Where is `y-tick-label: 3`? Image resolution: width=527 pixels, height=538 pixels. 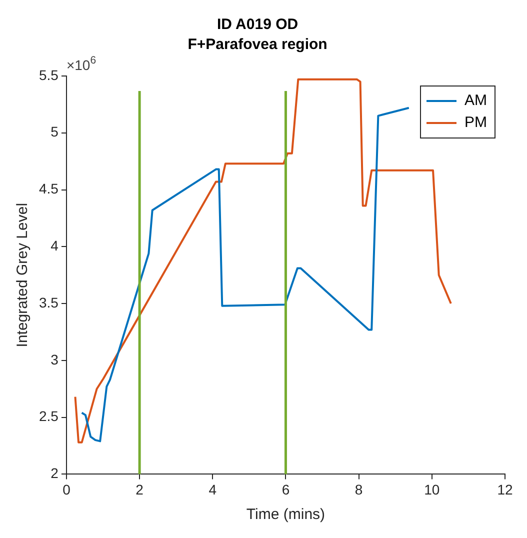
y-tick-label: 3 is located at coordinates (54, 359).